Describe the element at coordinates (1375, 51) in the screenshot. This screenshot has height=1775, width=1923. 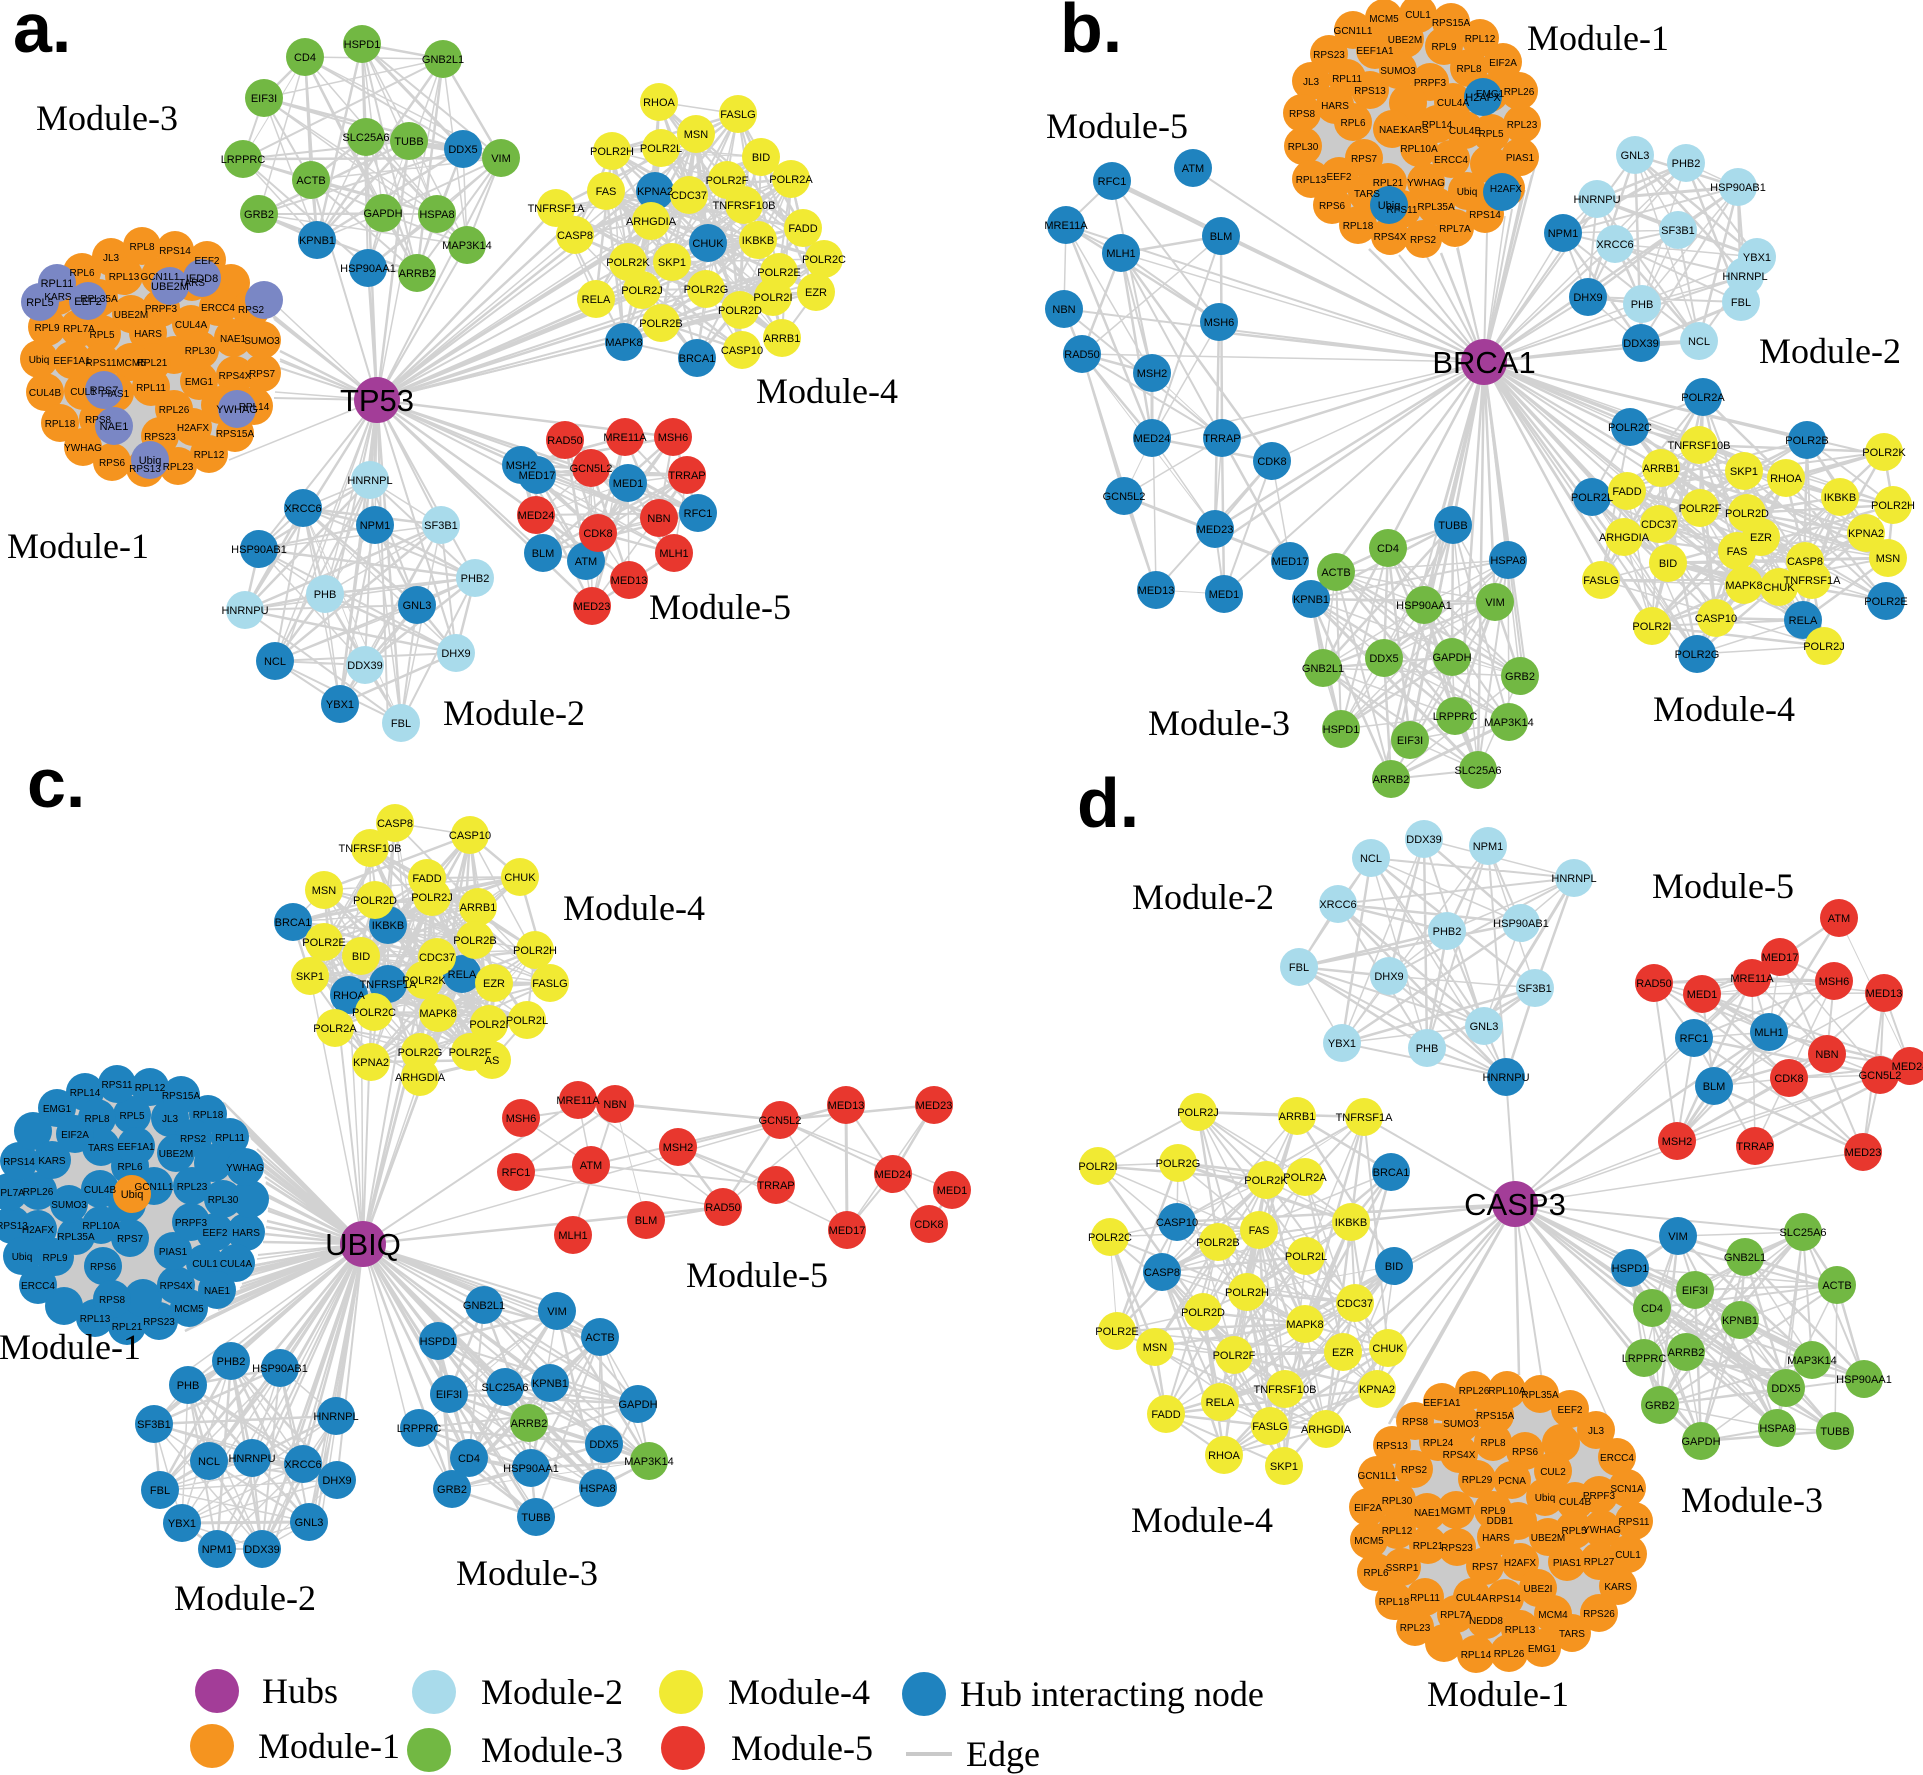
I see `svg-text: EEF1A1` at that location.